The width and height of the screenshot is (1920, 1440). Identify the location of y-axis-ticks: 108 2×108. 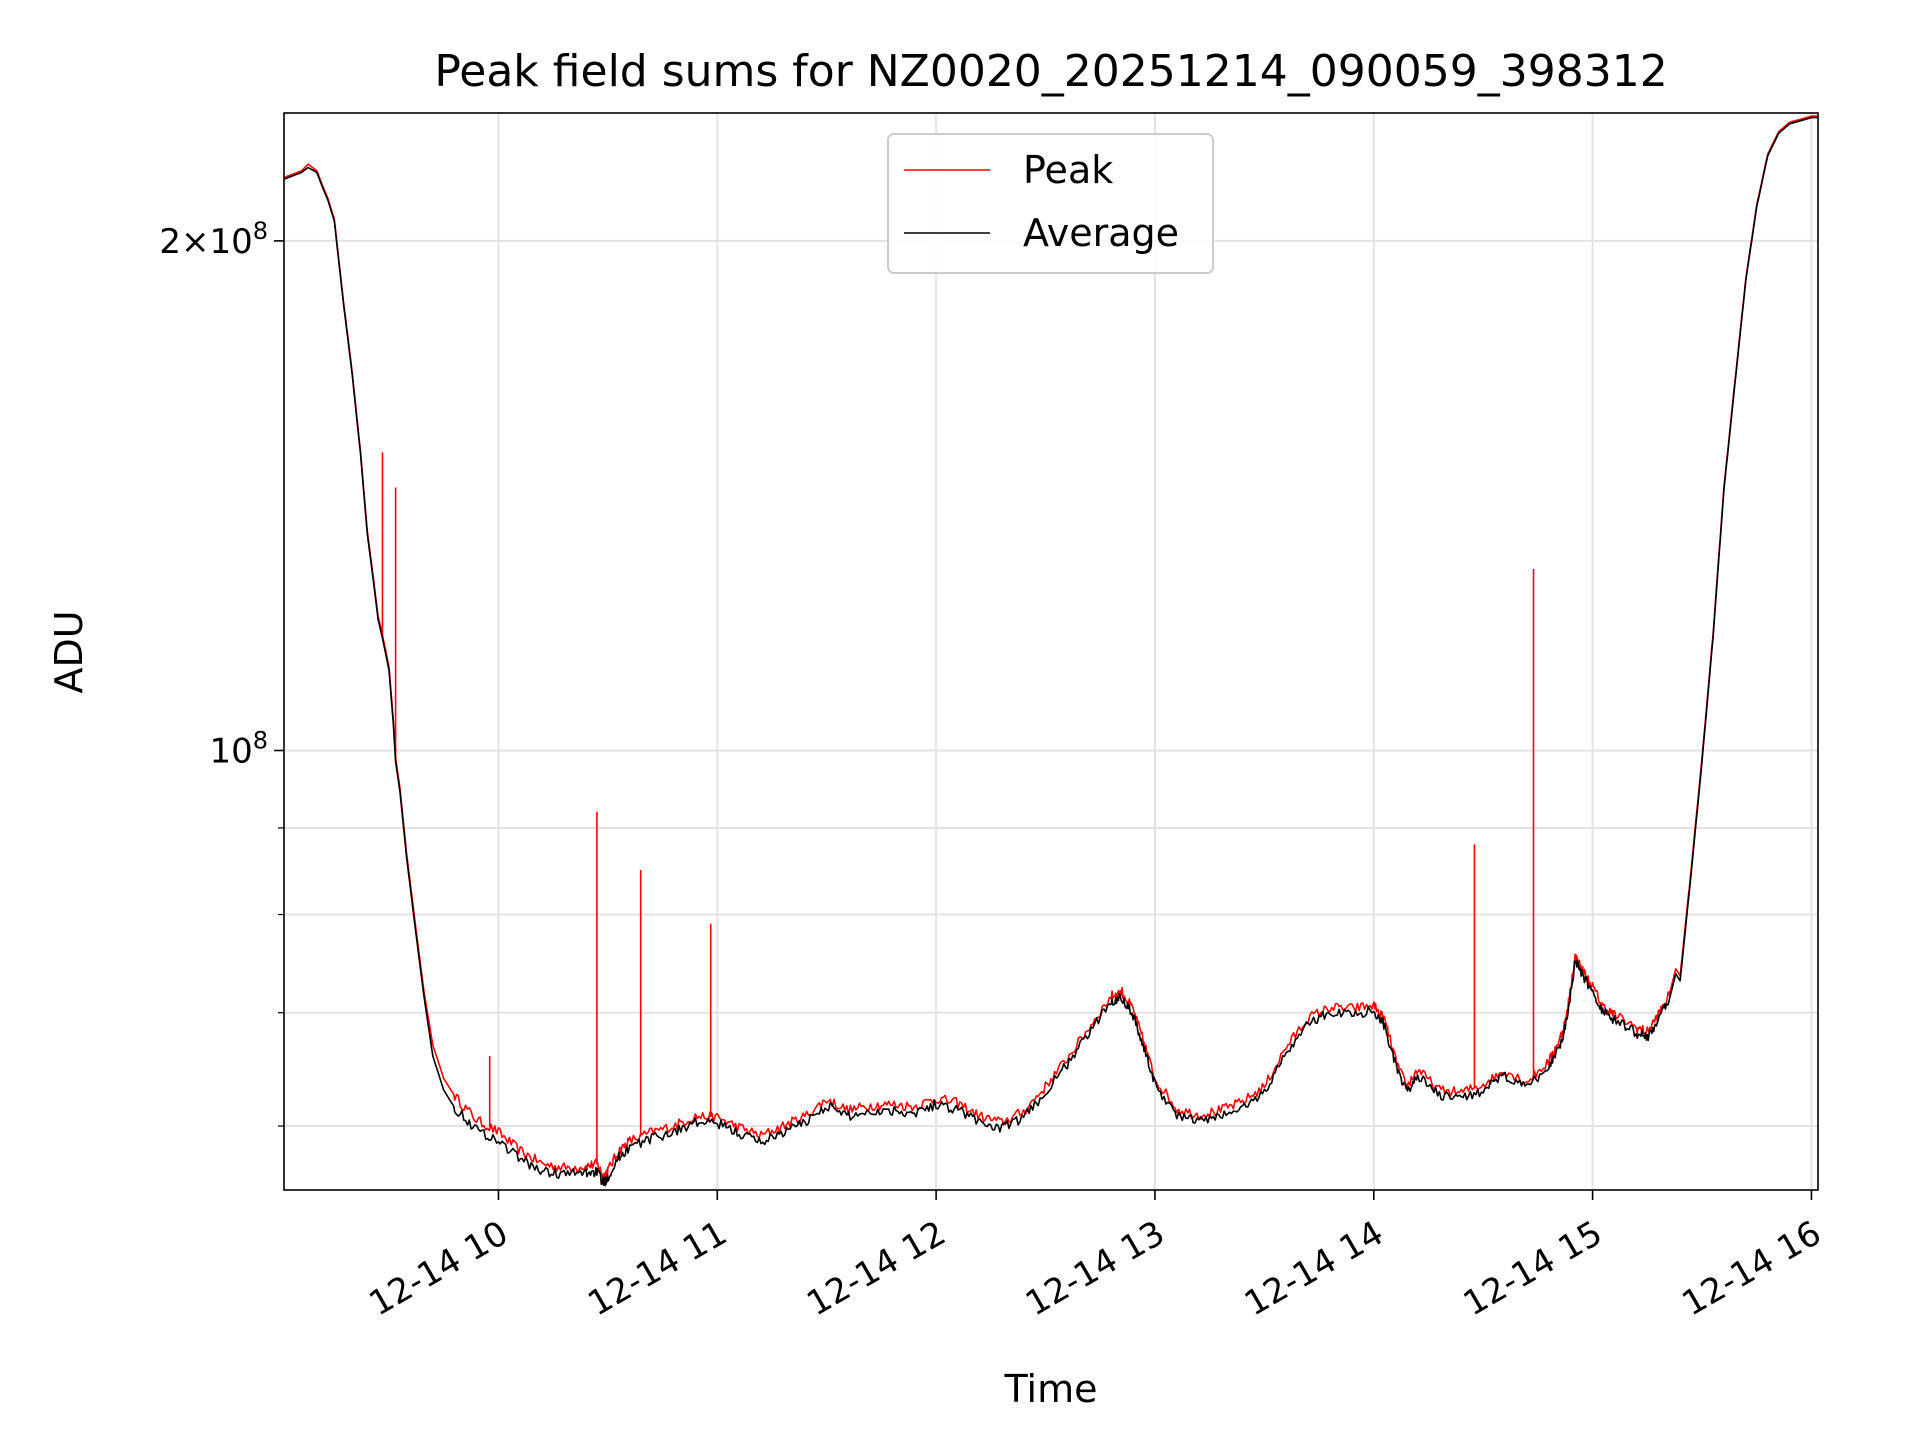
(221, 672).